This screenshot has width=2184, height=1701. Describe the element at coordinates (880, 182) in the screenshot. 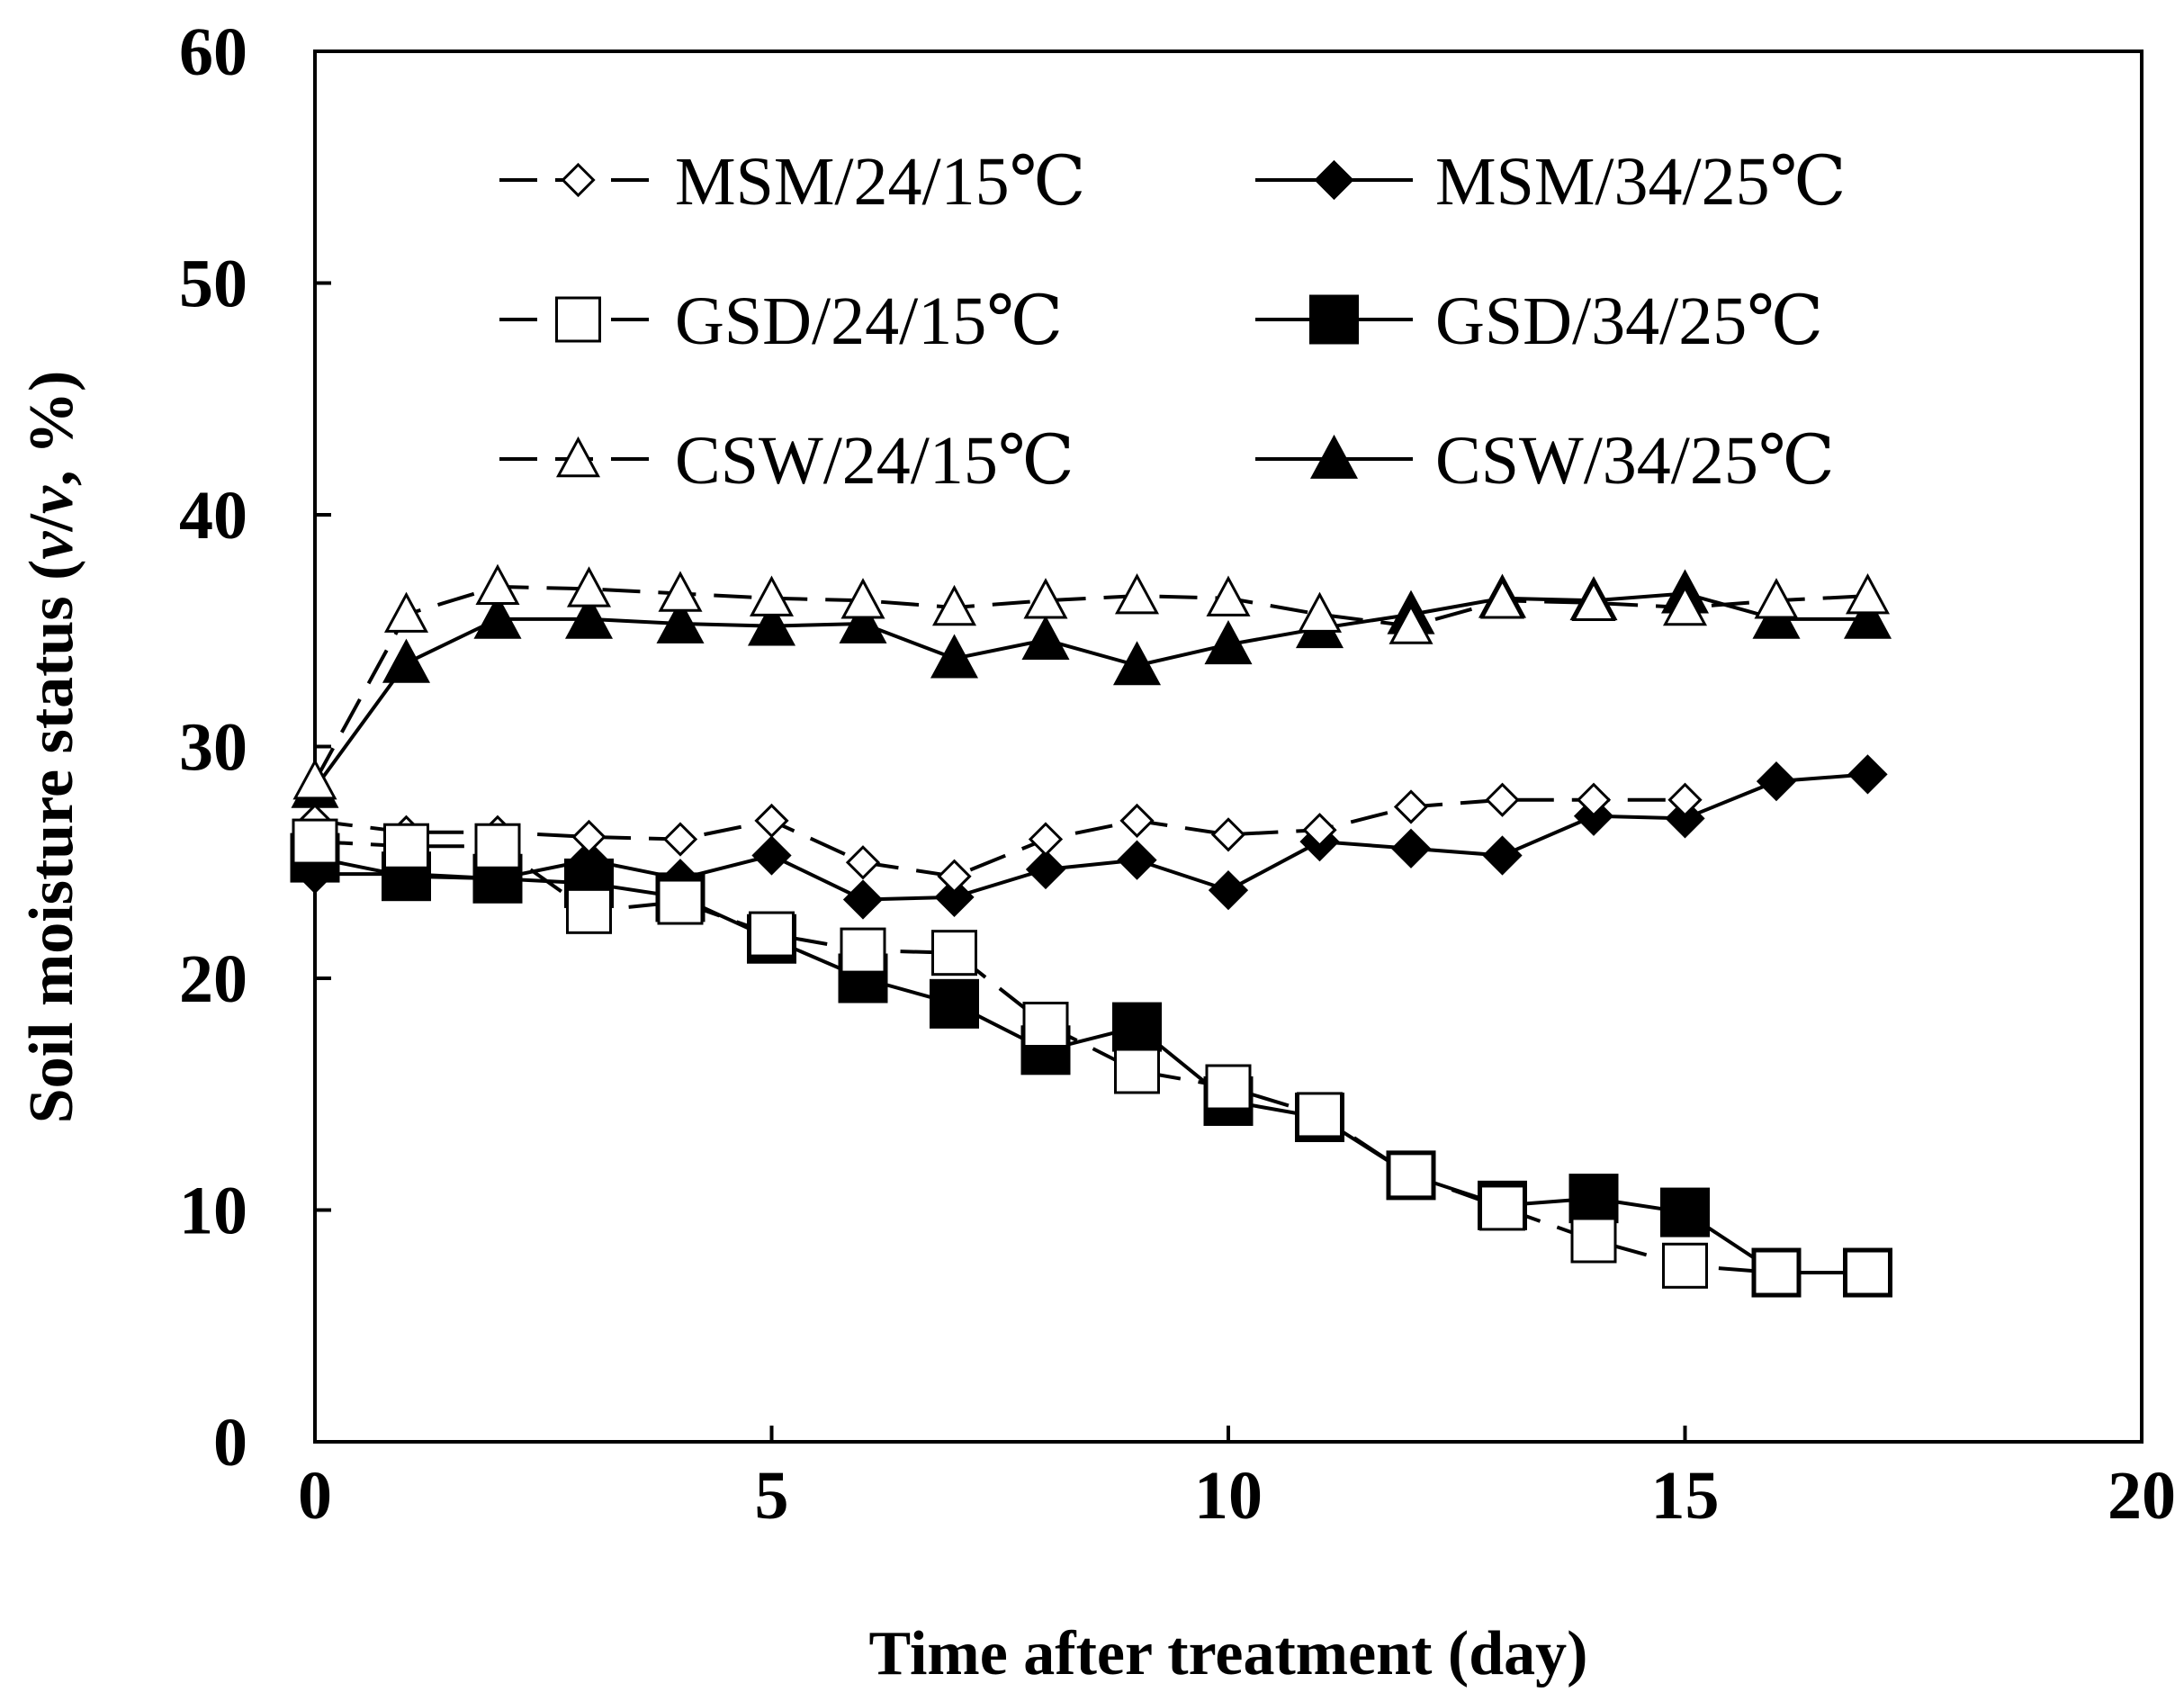

I see `legend-label-msm-low-temp: MSM/24/15℃` at that location.